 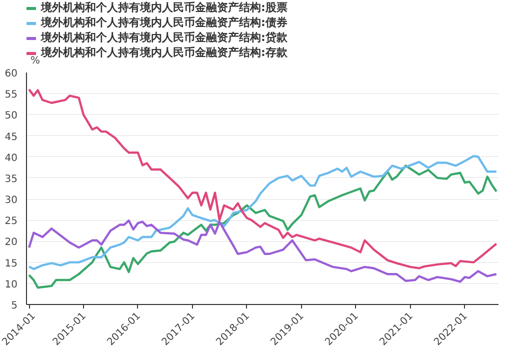 I want to click on y-tick-label: 45, so click(x=11, y=137).